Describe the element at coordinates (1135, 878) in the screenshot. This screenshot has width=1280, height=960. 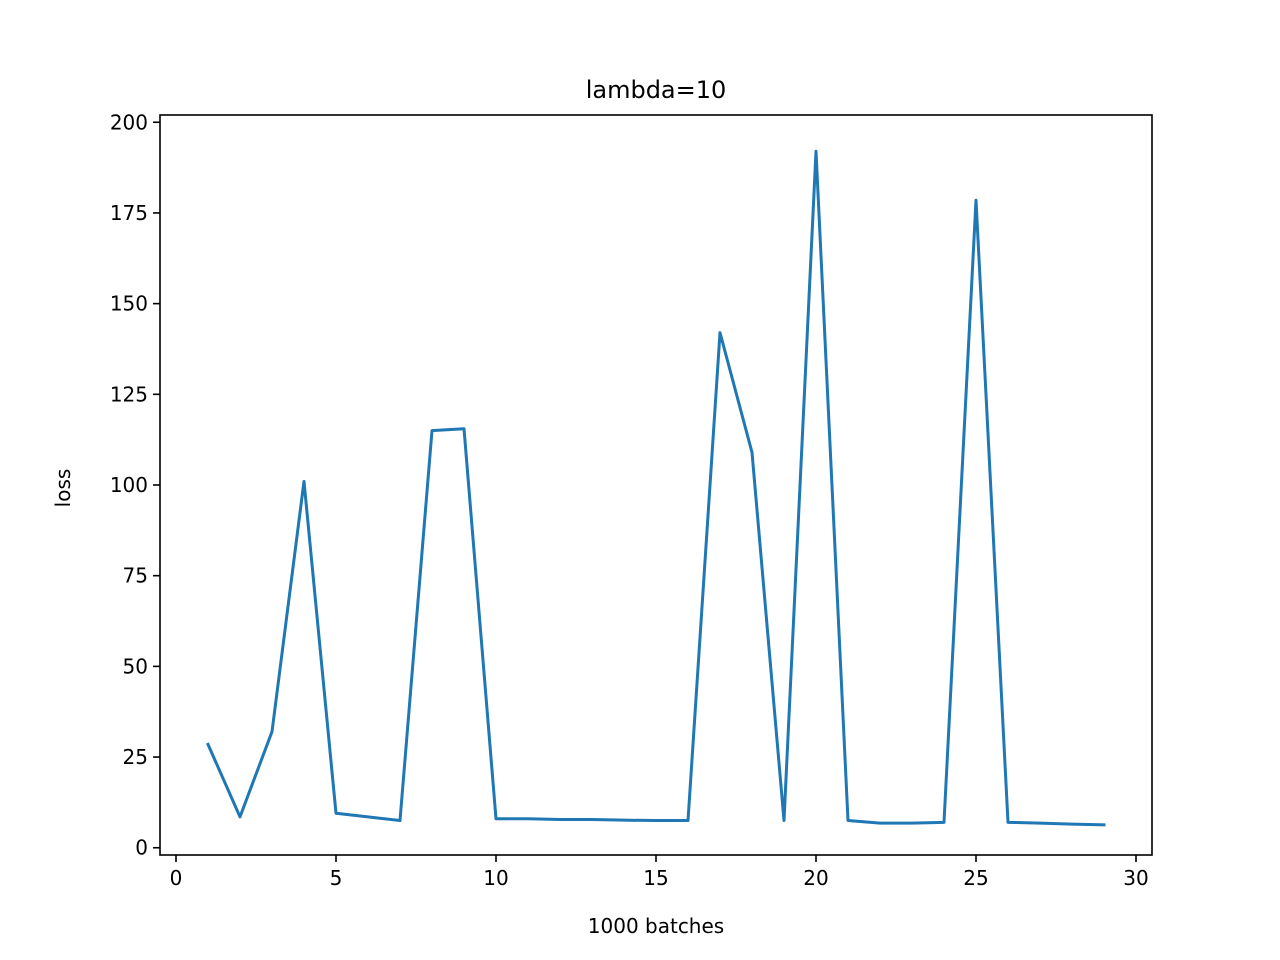
I see `x-tick-label-30: 30` at that location.